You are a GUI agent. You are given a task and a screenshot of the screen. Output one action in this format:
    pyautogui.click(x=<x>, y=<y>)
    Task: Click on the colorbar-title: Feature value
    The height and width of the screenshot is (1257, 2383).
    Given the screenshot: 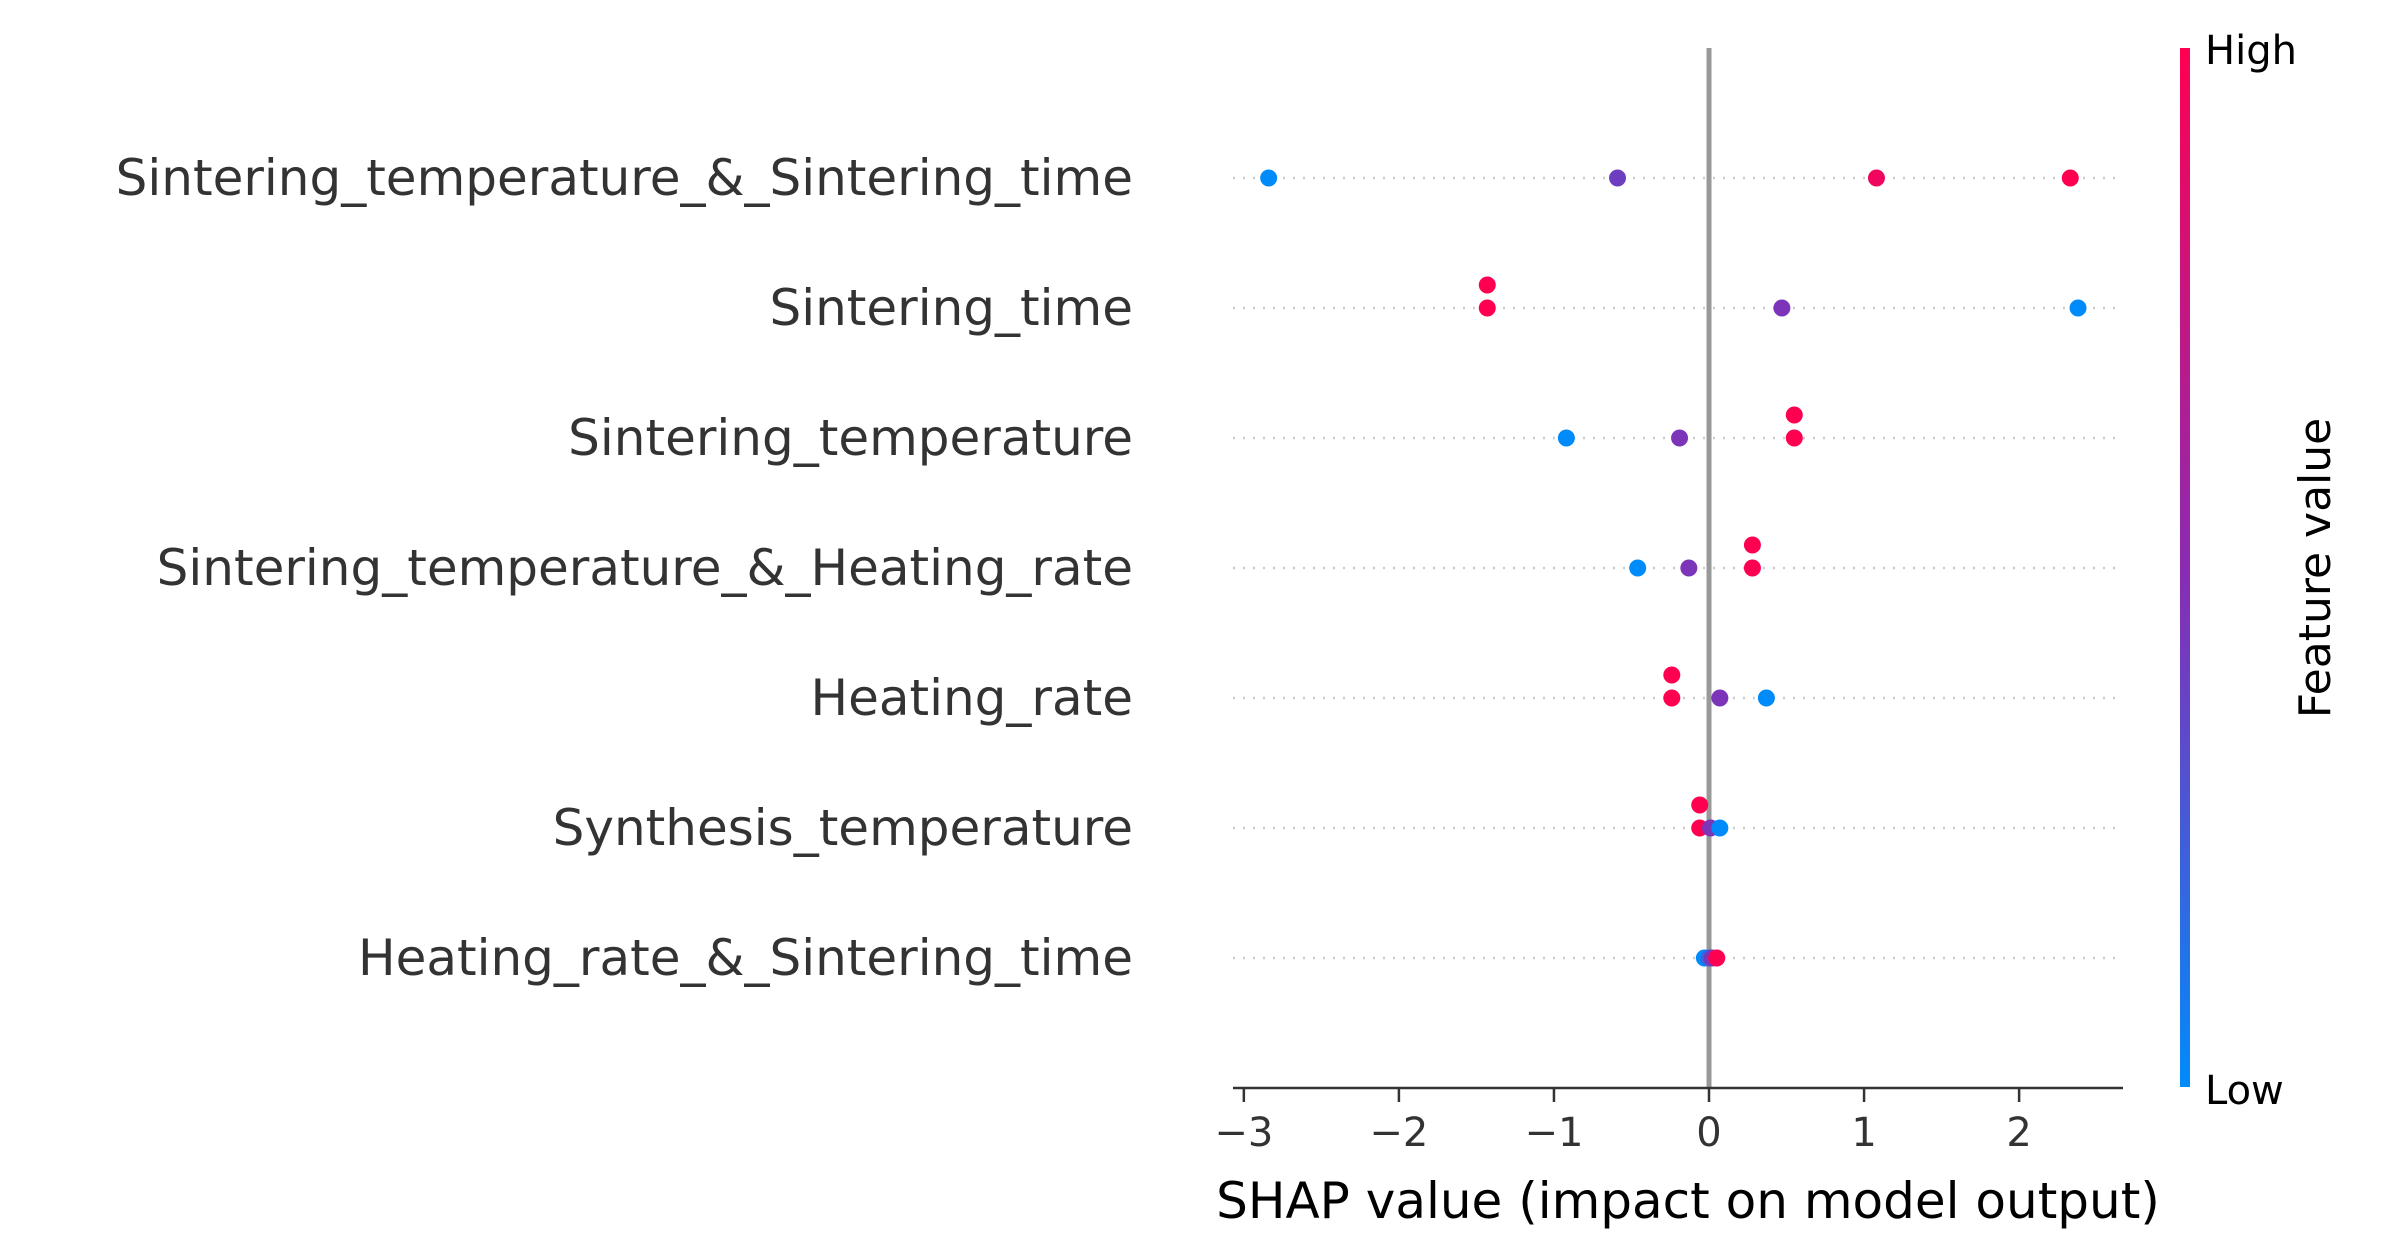 What is the action you would take?
    pyautogui.click(x=2315, y=568)
    